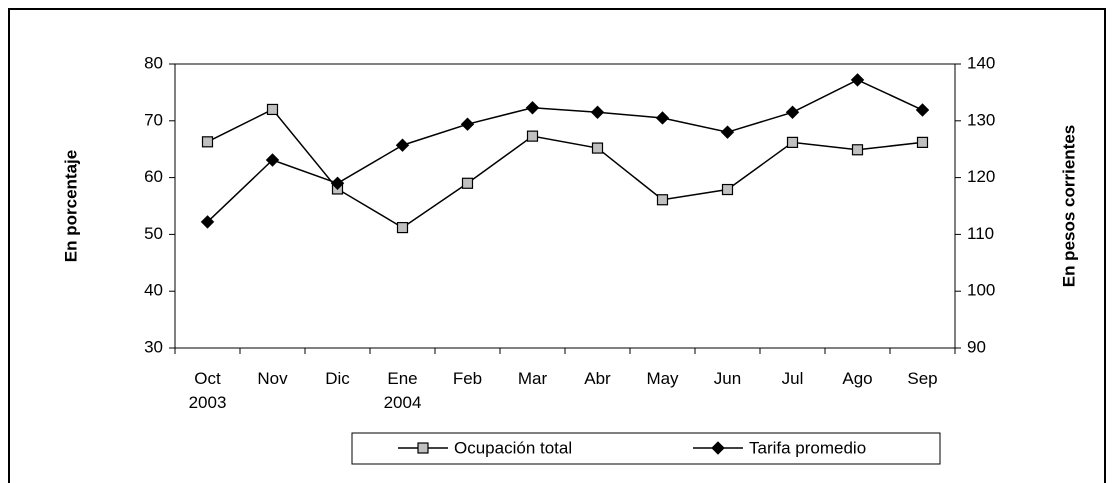 This screenshot has height=483, width=1114. What do you see at coordinates (207, 390) in the screenshot?
I see `x-tick-label: Oct 2003` at bounding box center [207, 390].